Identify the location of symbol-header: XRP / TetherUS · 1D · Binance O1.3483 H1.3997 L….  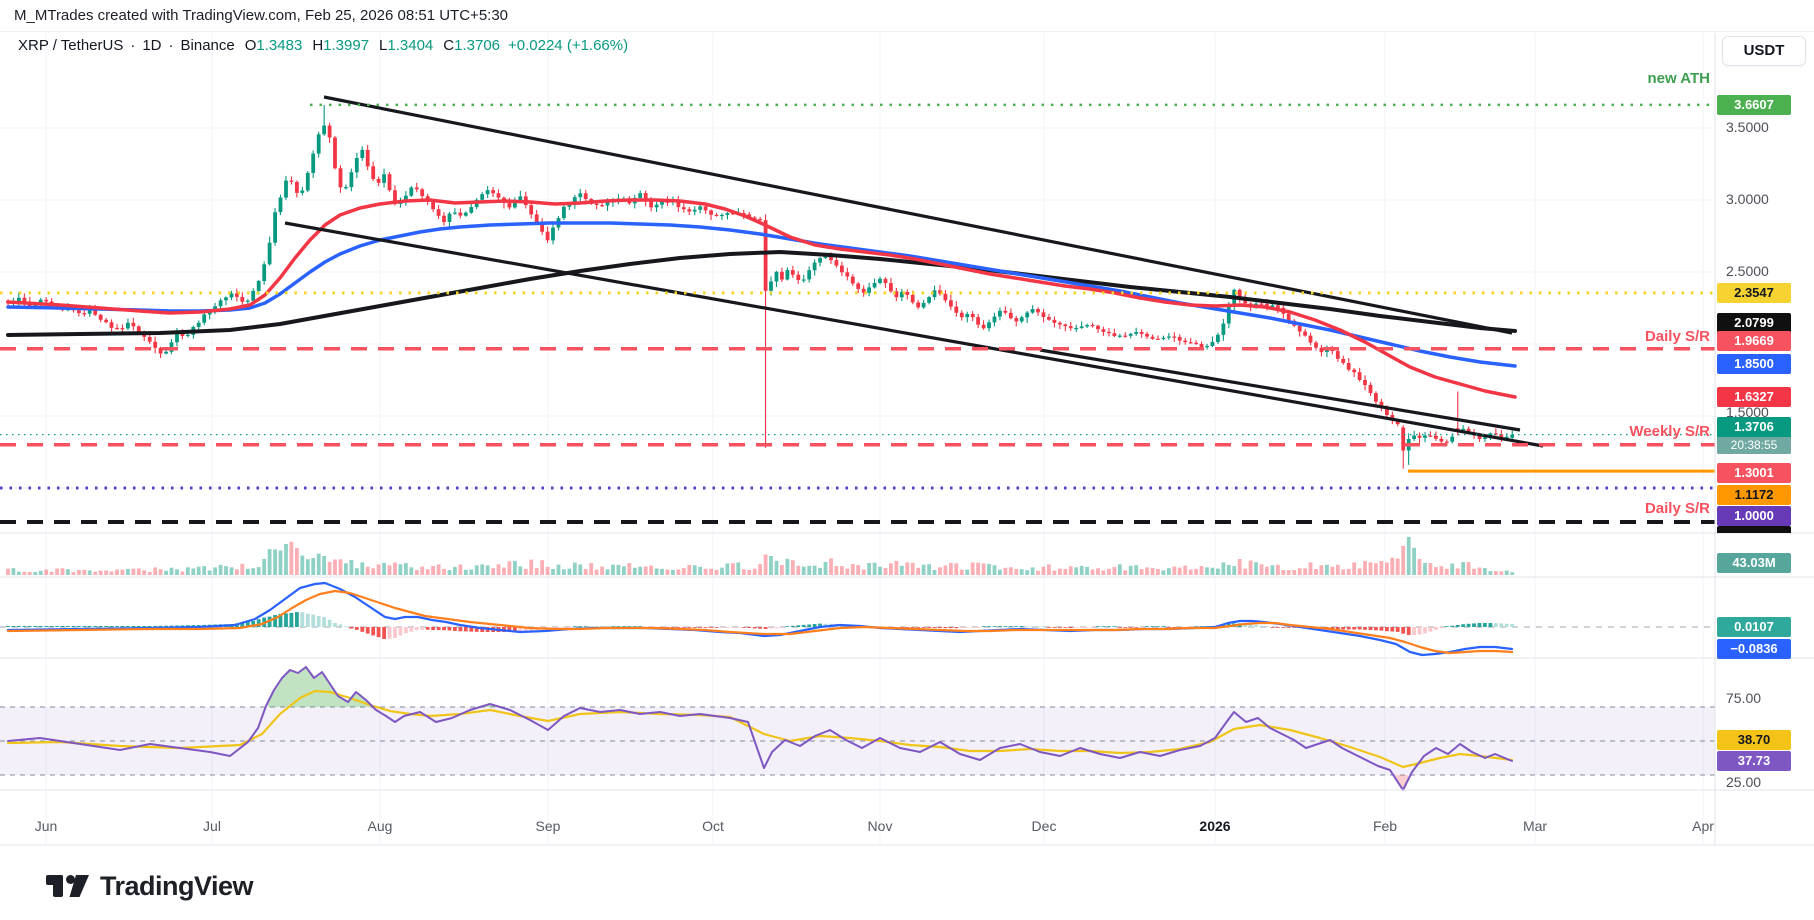
(323, 45).